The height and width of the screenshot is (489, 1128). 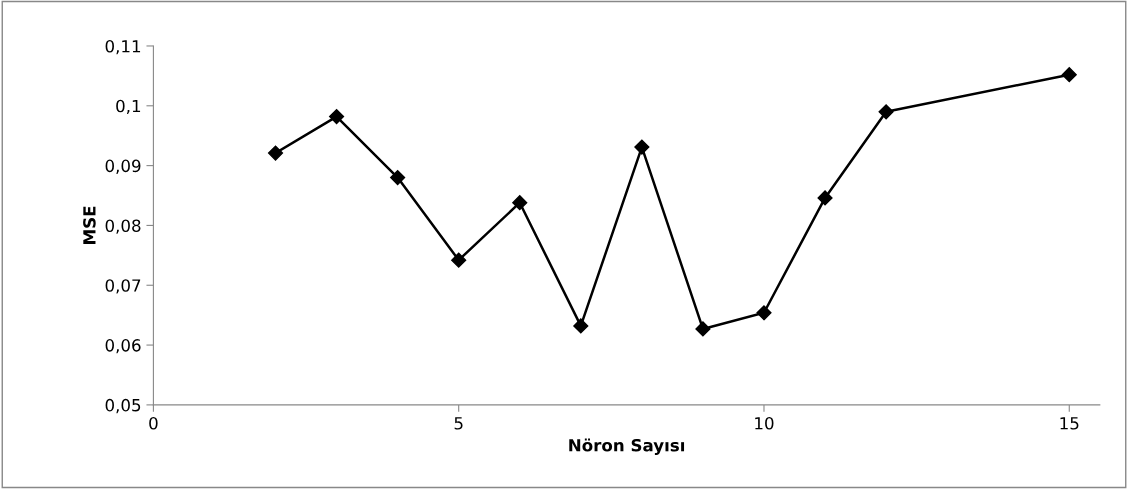 I want to click on y-tick-label: 0,1, so click(x=128, y=107).